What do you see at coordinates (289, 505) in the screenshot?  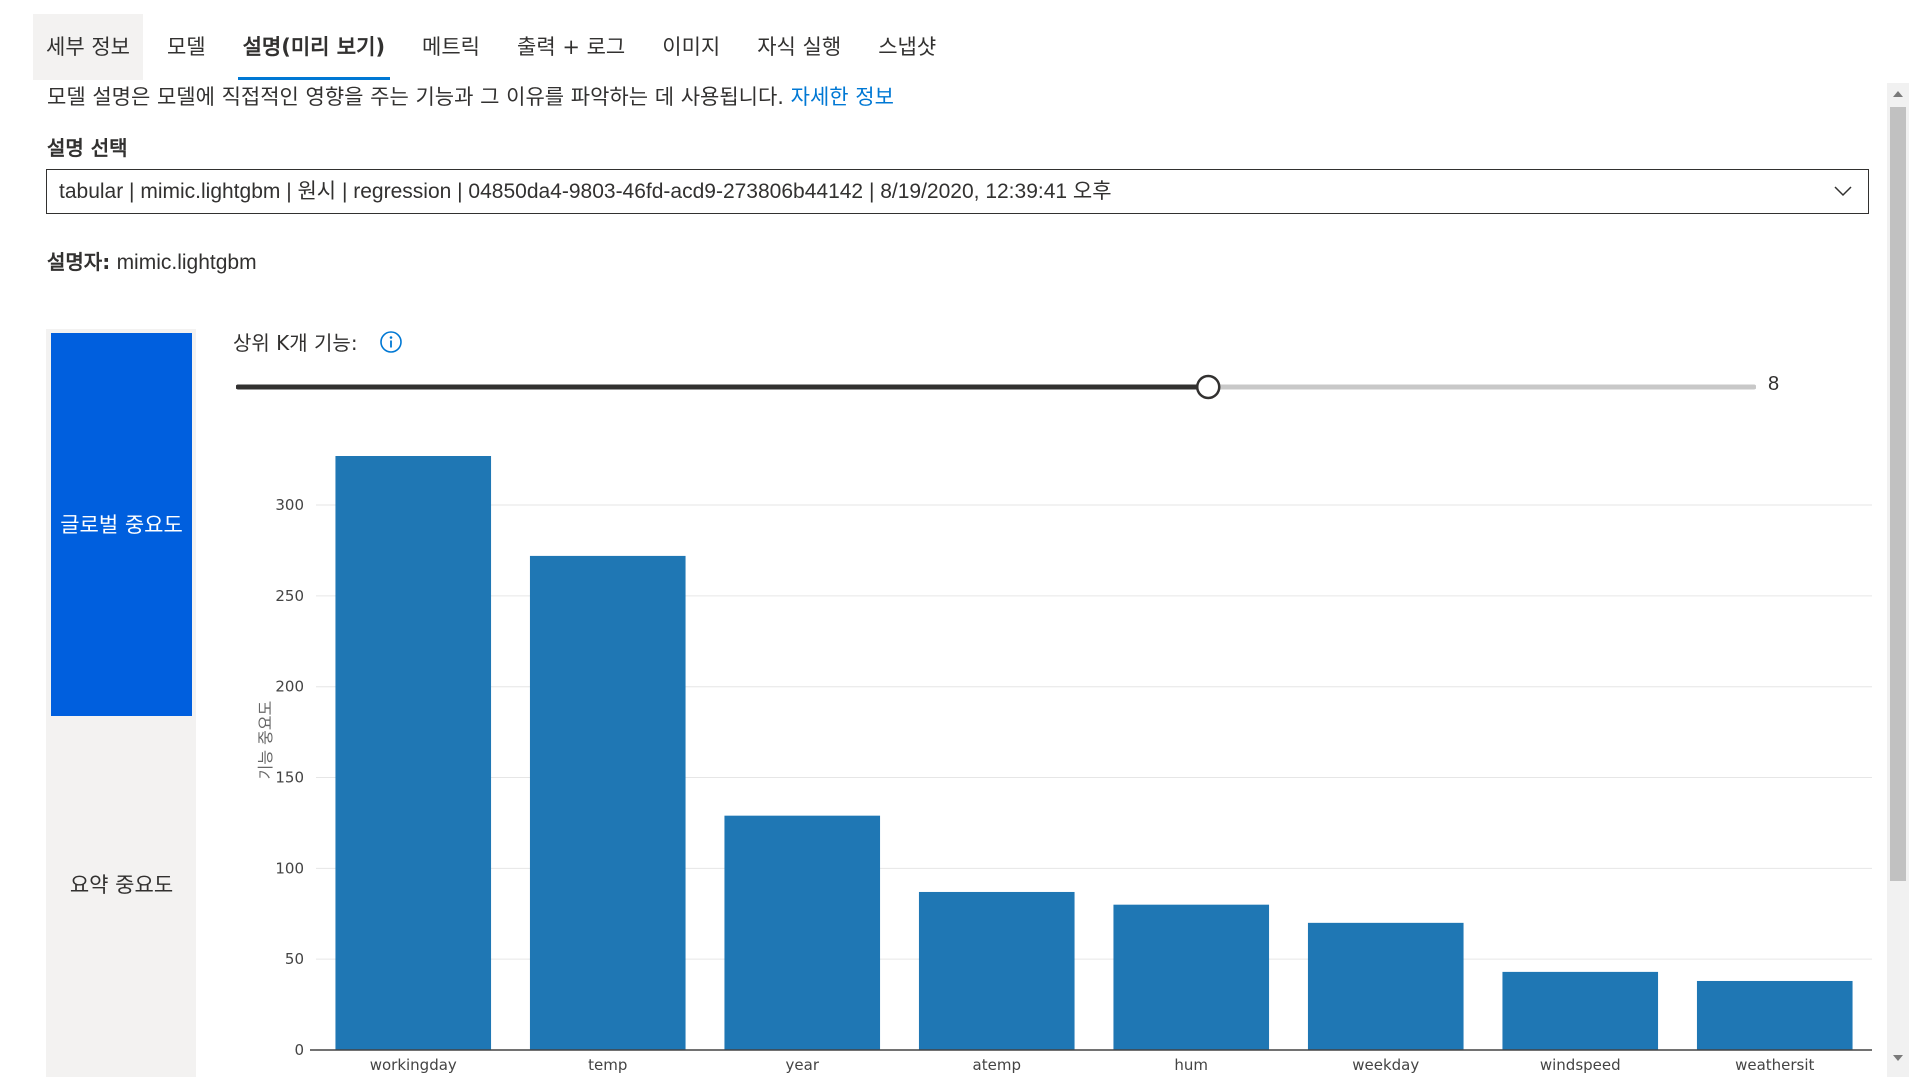 I see `y-tick-label: 300` at bounding box center [289, 505].